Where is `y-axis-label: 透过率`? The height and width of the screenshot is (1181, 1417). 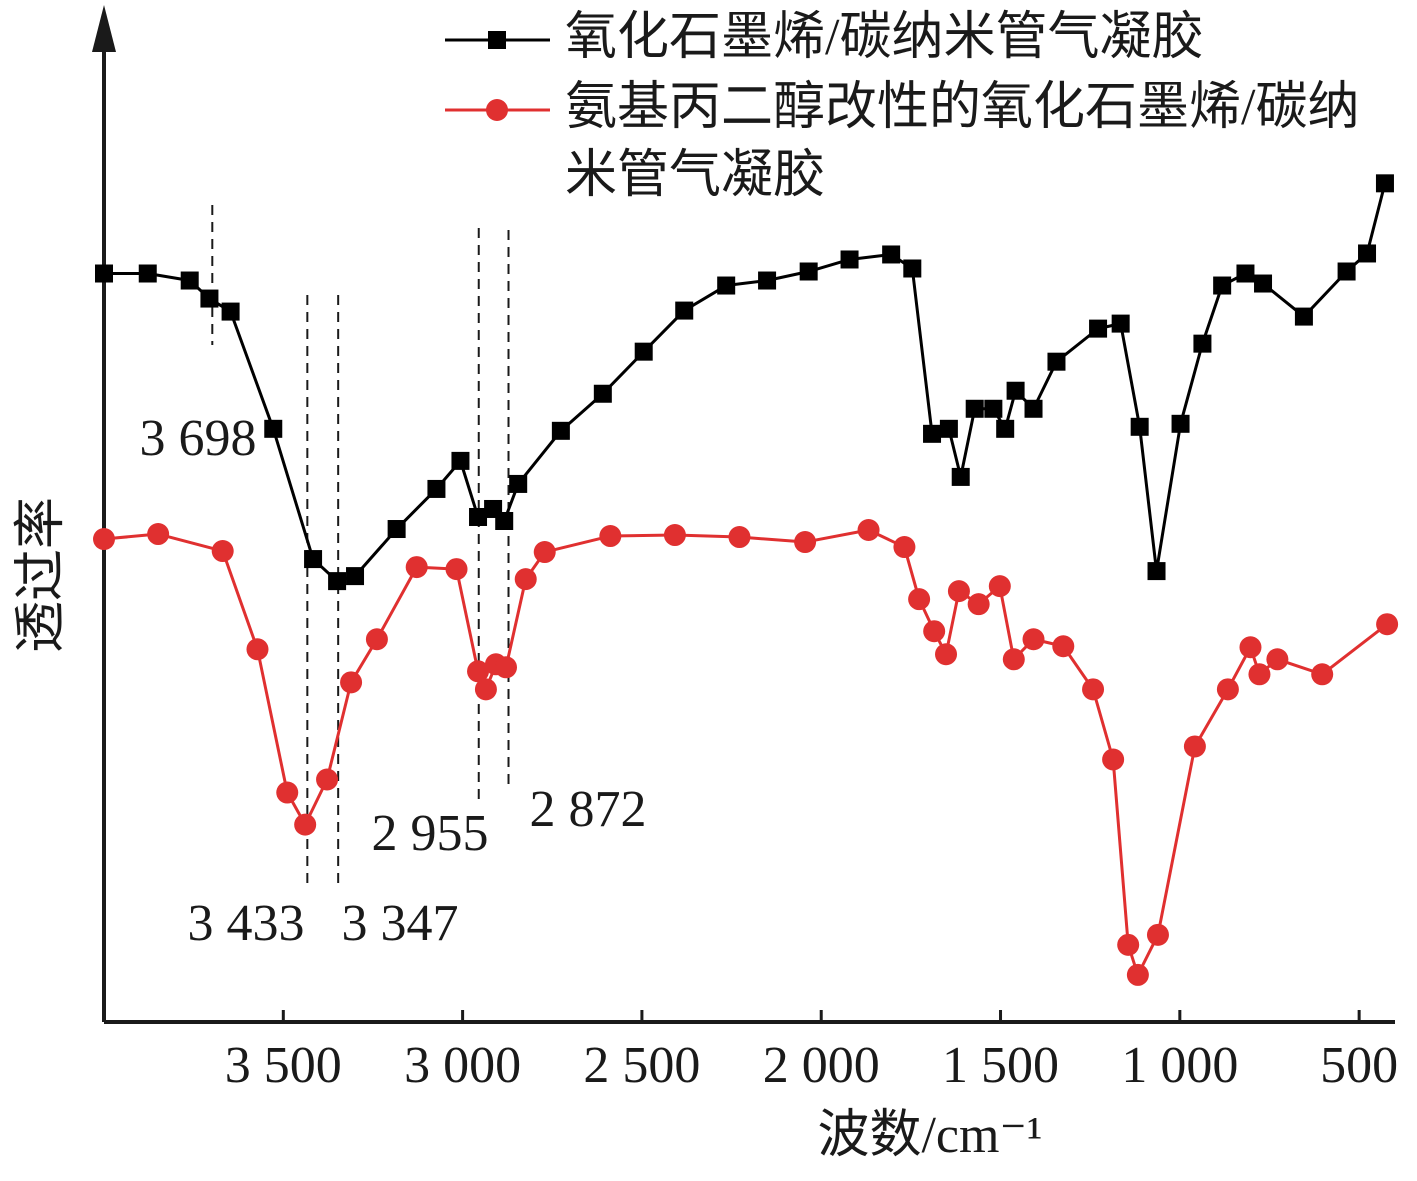 y-axis-label: 透过率 is located at coordinates (41, 575).